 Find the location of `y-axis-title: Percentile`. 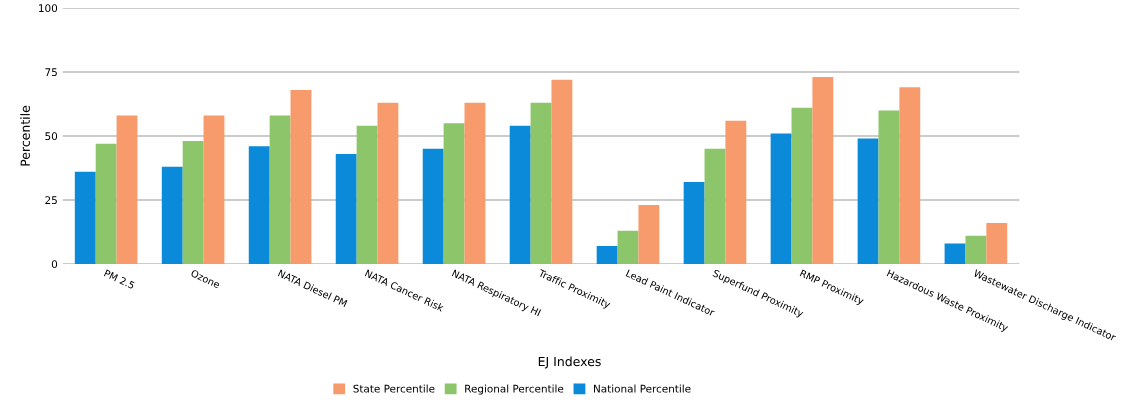

y-axis-title: Percentile is located at coordinates (25, 135).